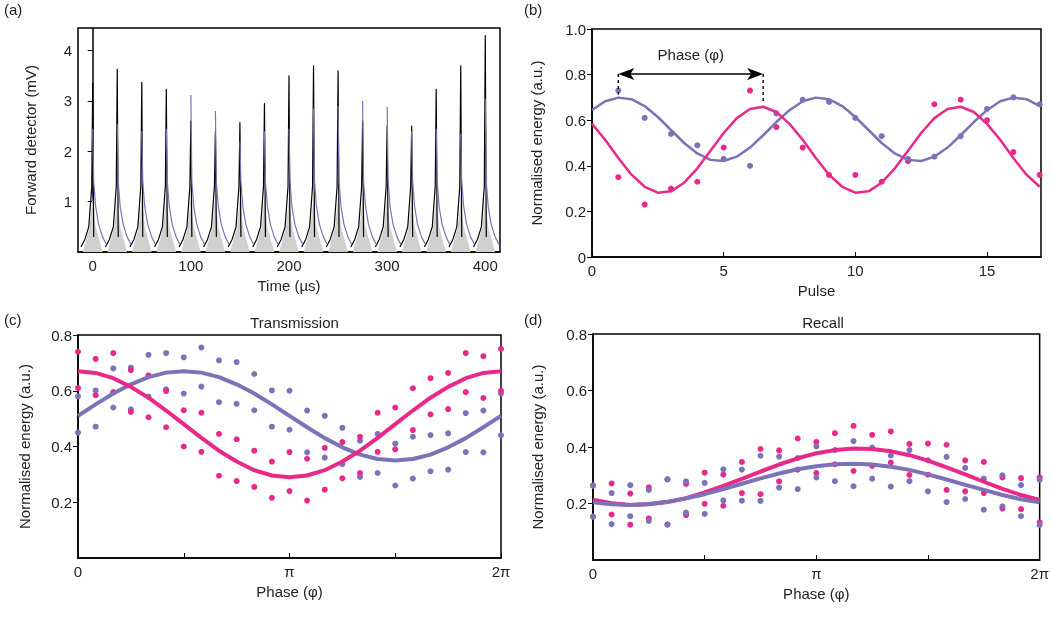 The image size is (1052, 619). What do you see at coordinates (289, 265) in the screenshot?
I see `x-tick-label: 200` at bounding box center [289, 265].